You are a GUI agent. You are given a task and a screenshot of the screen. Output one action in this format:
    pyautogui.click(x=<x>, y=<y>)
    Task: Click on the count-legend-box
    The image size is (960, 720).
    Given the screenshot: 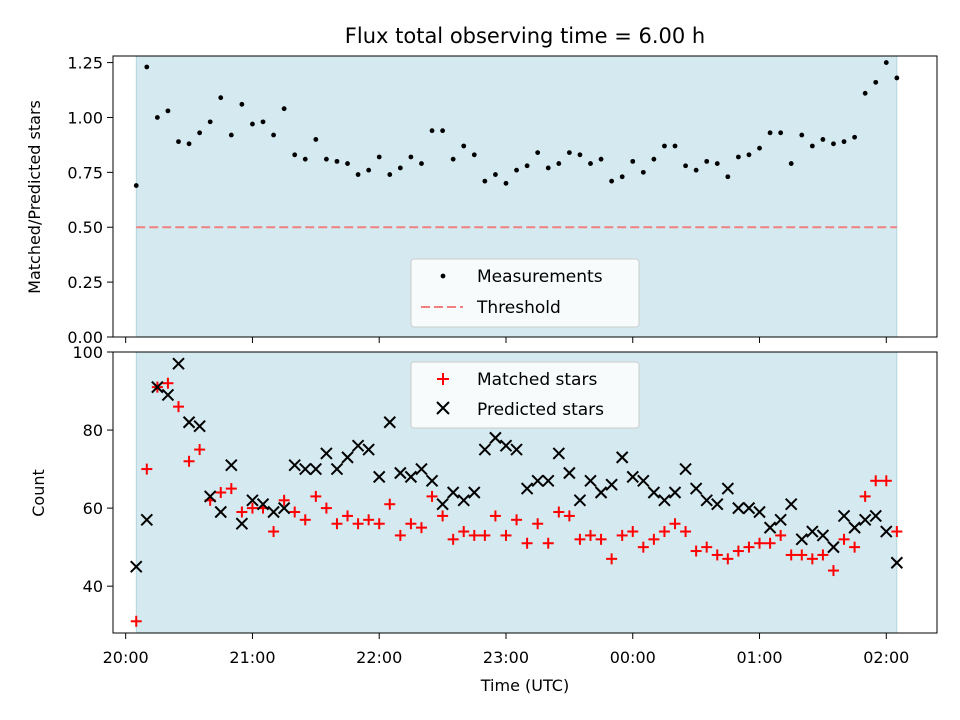 What is the action you would take?
    pyautogui.click(x=525, y=395)
    